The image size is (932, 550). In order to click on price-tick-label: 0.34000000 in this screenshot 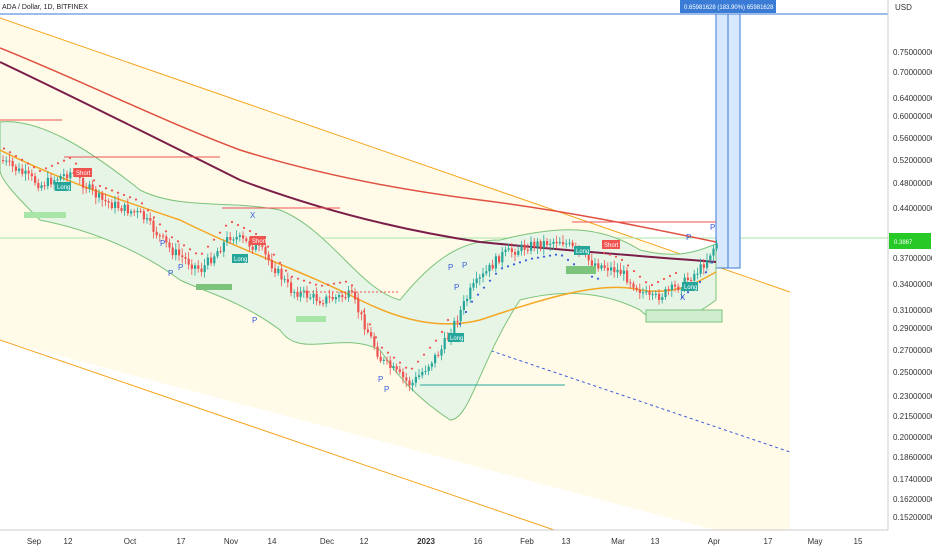, I will do `click(912, 284)`.